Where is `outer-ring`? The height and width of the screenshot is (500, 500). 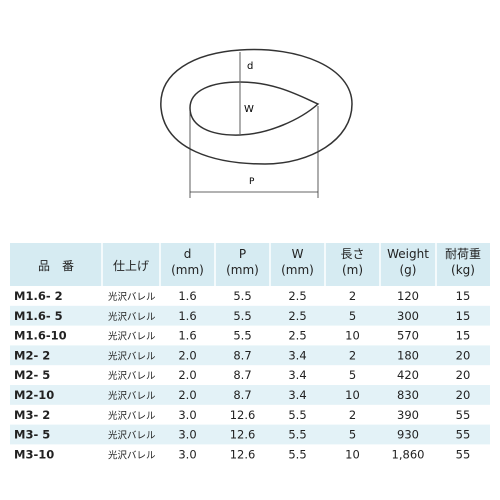
outer-ring is located at coordinates (256, 106).